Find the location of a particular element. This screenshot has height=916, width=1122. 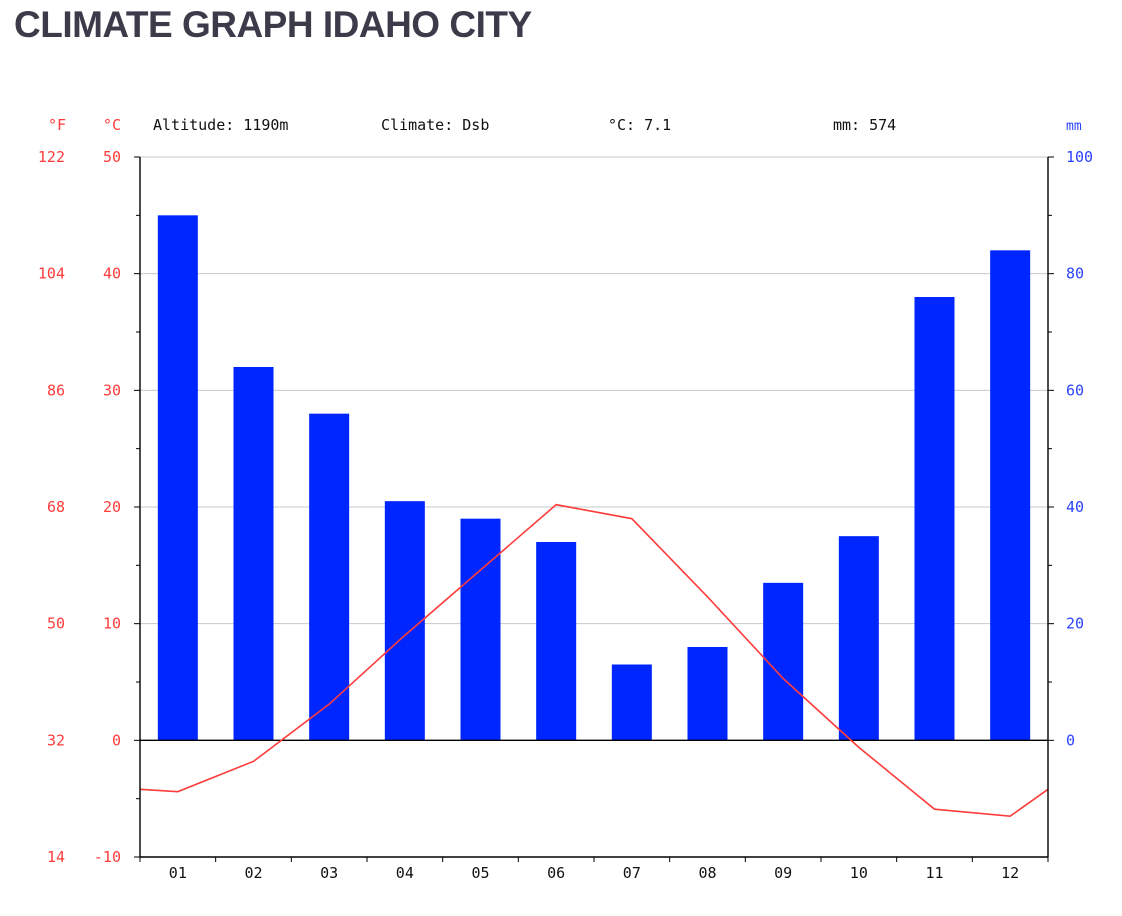

fahrenheit-tick-label: 68 is located at coordinates (56, 507).